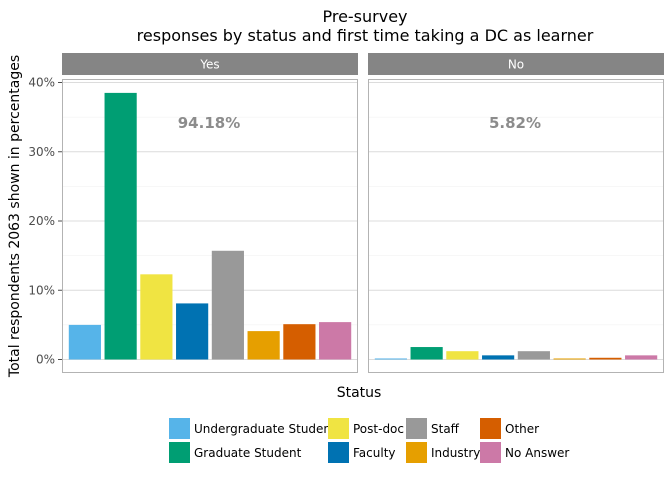  What do you see at coordinates (45, 360) in the screenshot?
I see `y-tick-label: 0%` at bounding box center [45, 360].